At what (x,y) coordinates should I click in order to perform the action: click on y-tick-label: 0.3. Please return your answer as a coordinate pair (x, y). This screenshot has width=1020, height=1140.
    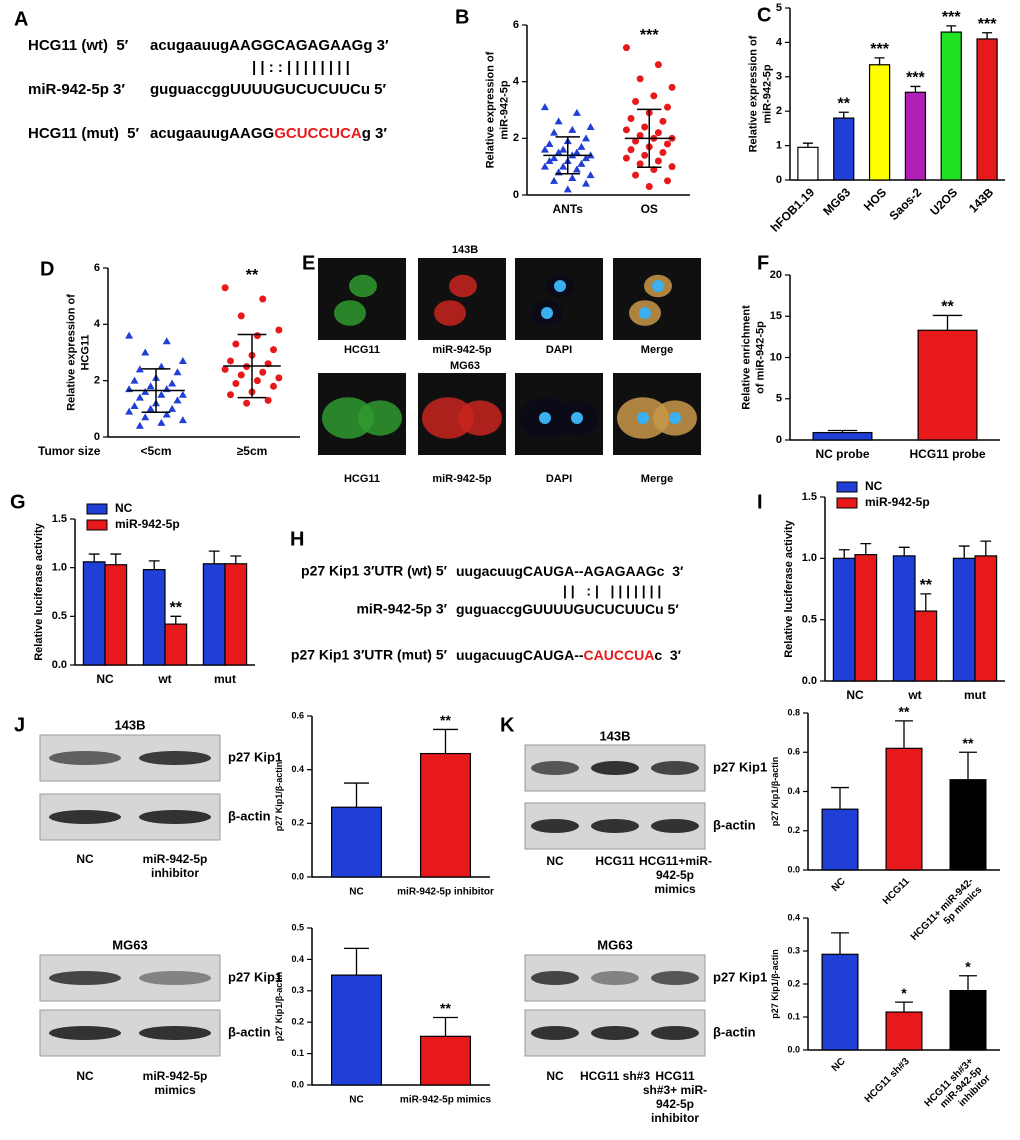
    Looking at the image, I should click on (297, 990).